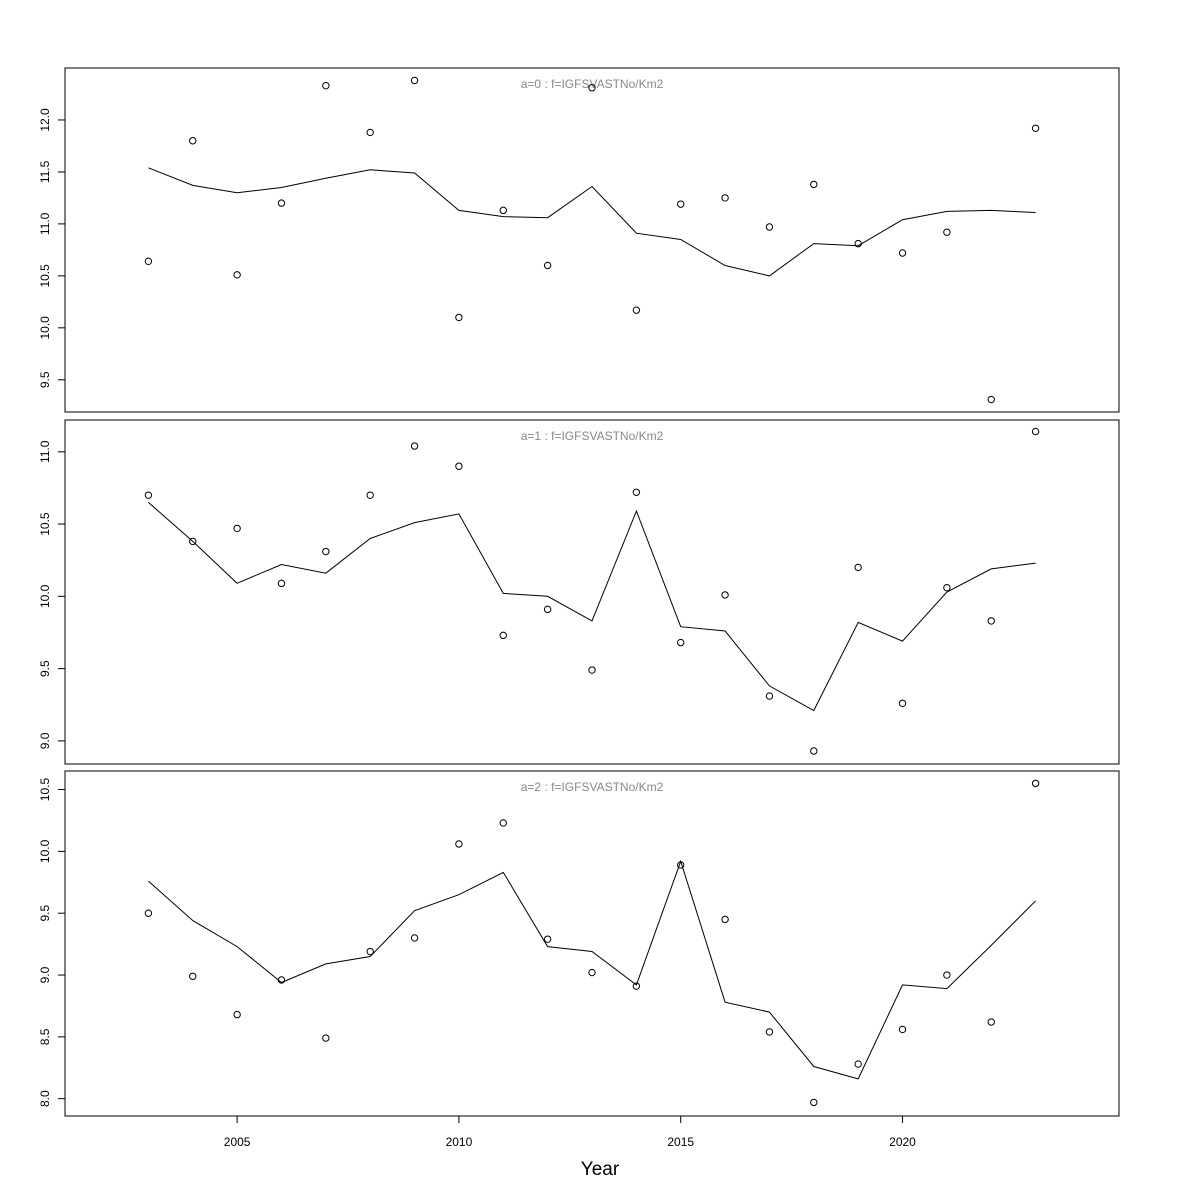 The height and width of the screenshot is (1200, 1200). What do you see at coordinates (600, 1169) in the screenshot?
I see `x-axis-label: Year` at bounding box center [600, 1169].